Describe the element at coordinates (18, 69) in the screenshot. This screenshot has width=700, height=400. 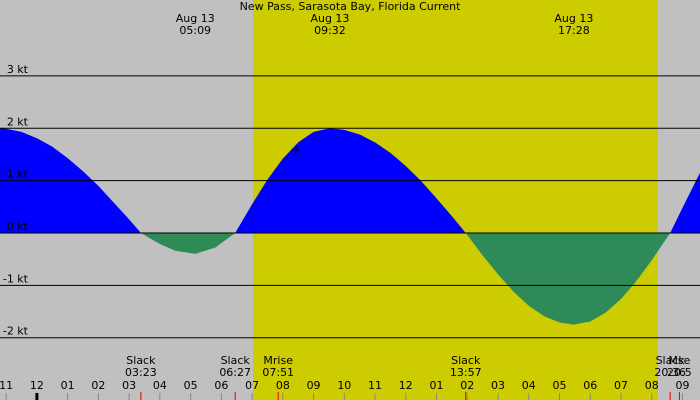
I see `y-tick-label: 3 kt` at that location.